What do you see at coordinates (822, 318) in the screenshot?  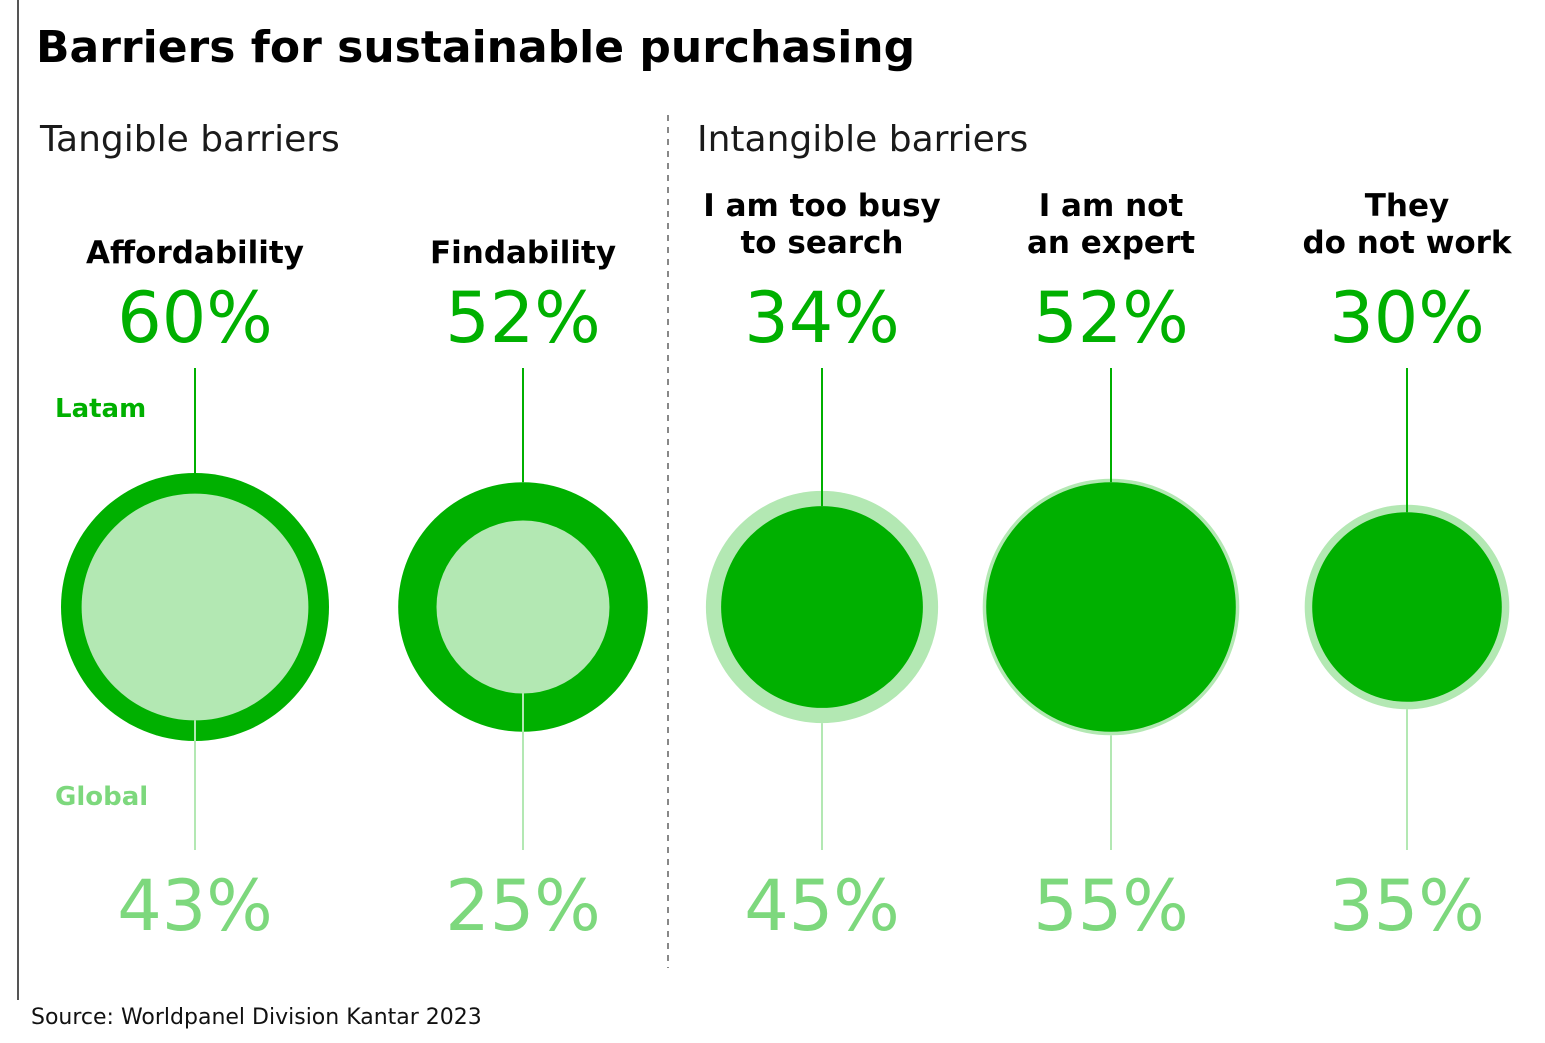 I see `latam-value-i-am-too-busy-to-search: 34%` at bounding box center [822, 318].